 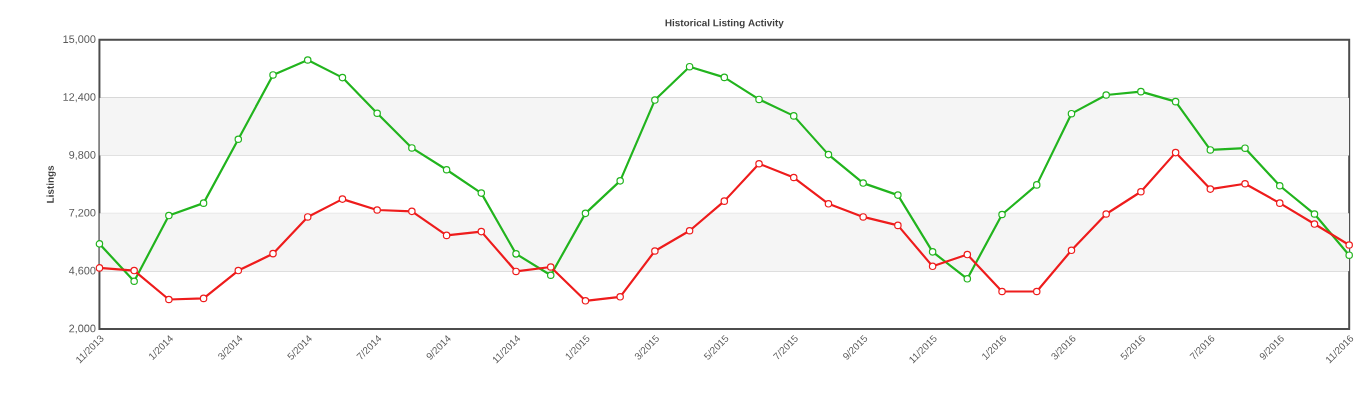 What do you see at coordinates (51, 184) in the screenshot?
I see `y-axis-title: Listings` at bounding box center [51, 184].